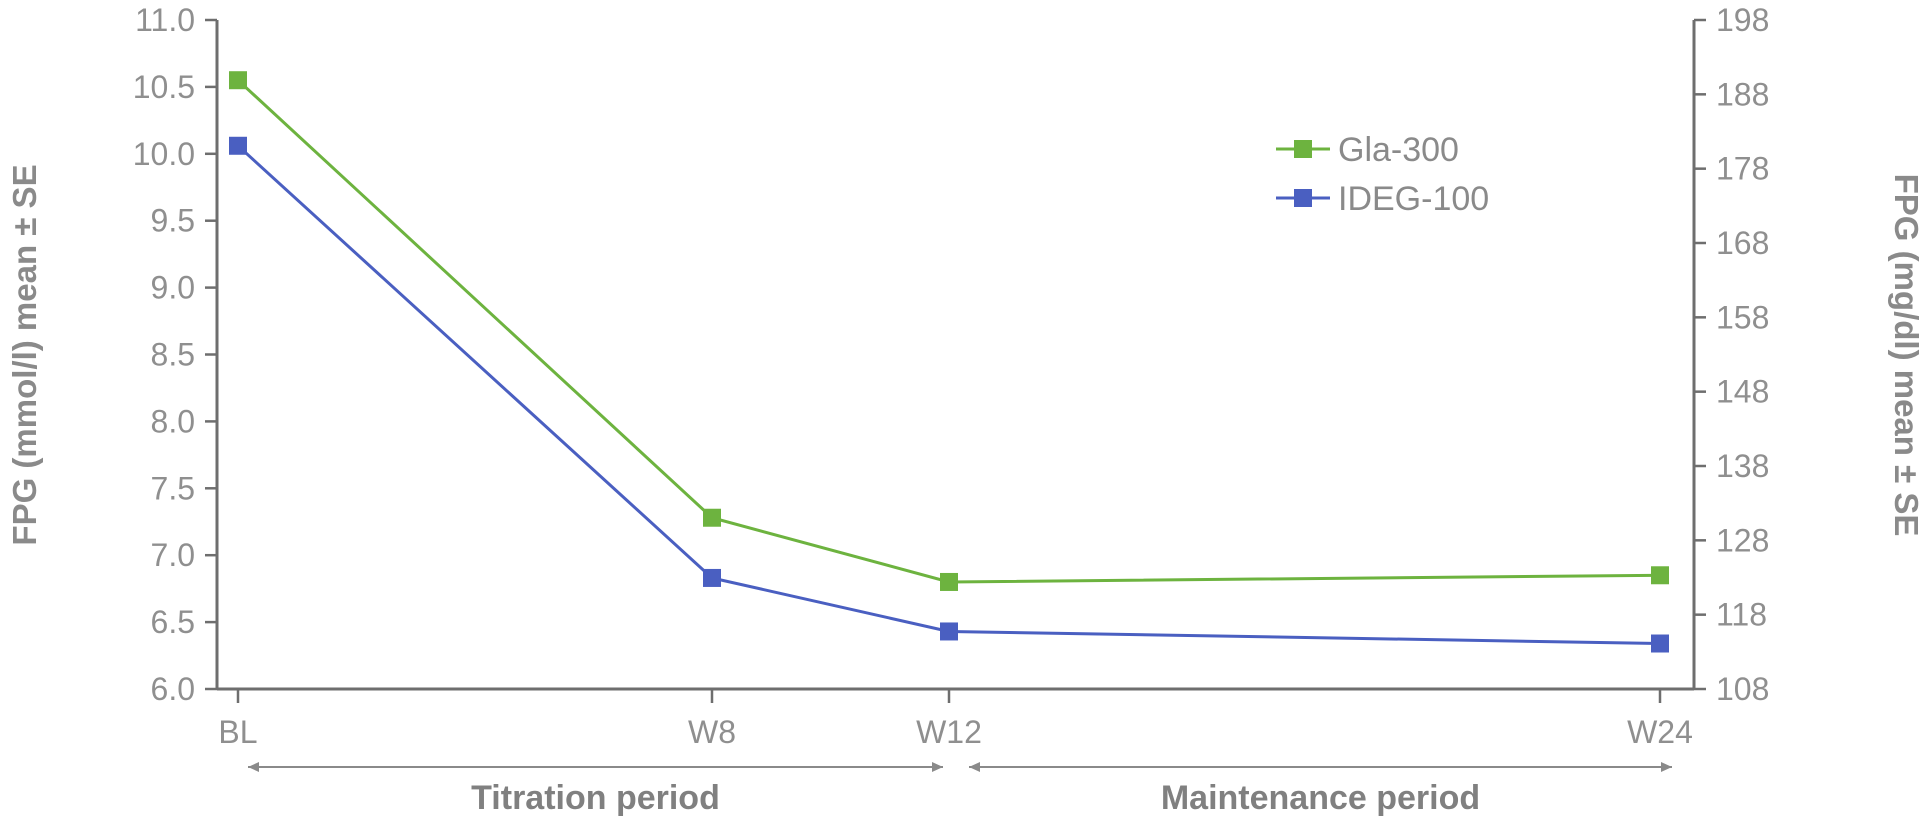  I want to click on right-y-tick-label: 108, so click(1742, 689).